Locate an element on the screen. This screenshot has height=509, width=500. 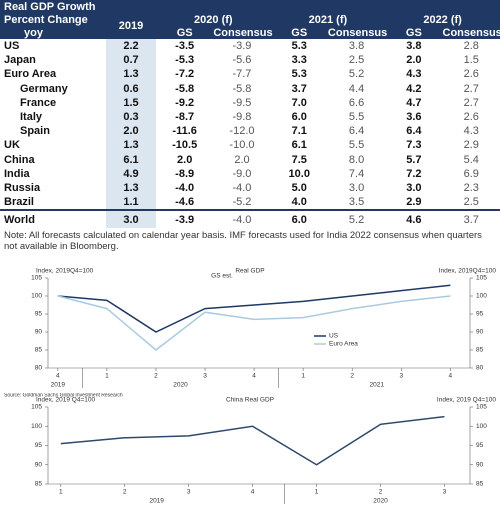
cell: -5.8 is located at coordinates (185, 88).